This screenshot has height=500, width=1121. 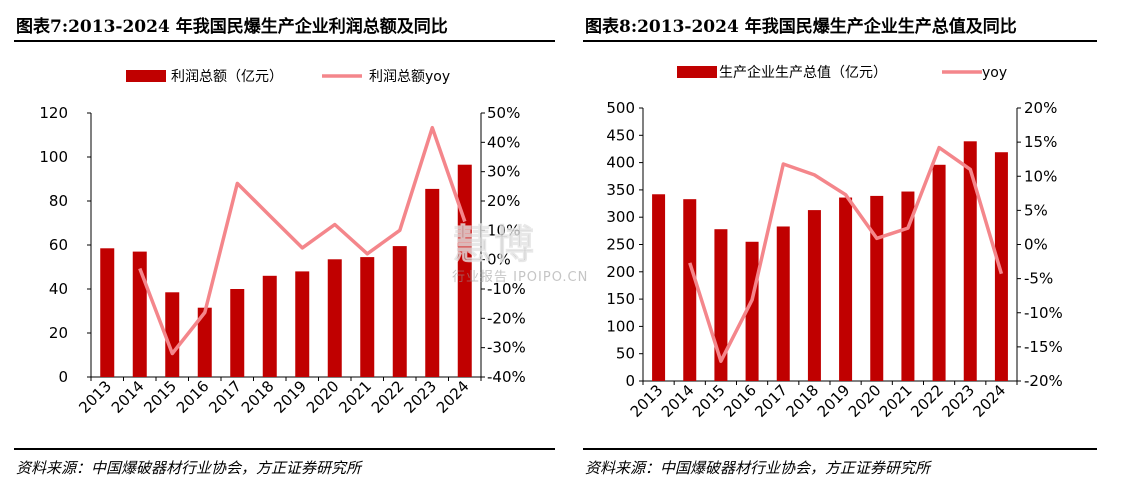 I want to click on y-right-tick-label: -15%, so click(x=1043, y=347).